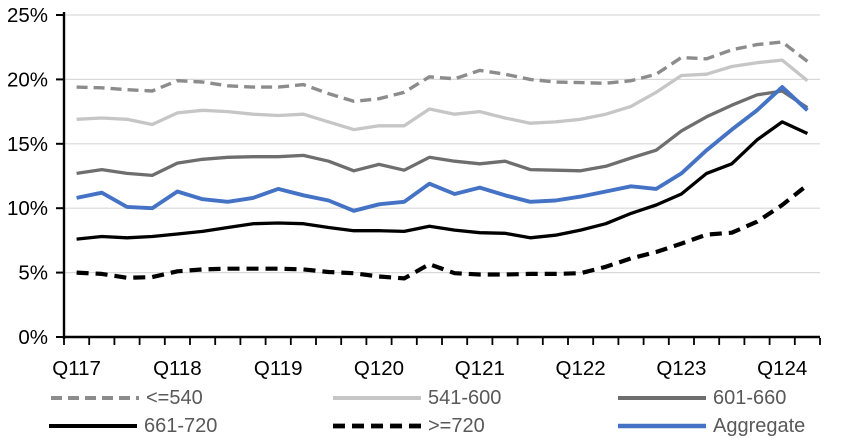 This screenshot has width=852, height=441. What do you see at coordinates (750, 398) in the screenshot?
I see `legend-label: 601-660` at bounding box center [750, 398].